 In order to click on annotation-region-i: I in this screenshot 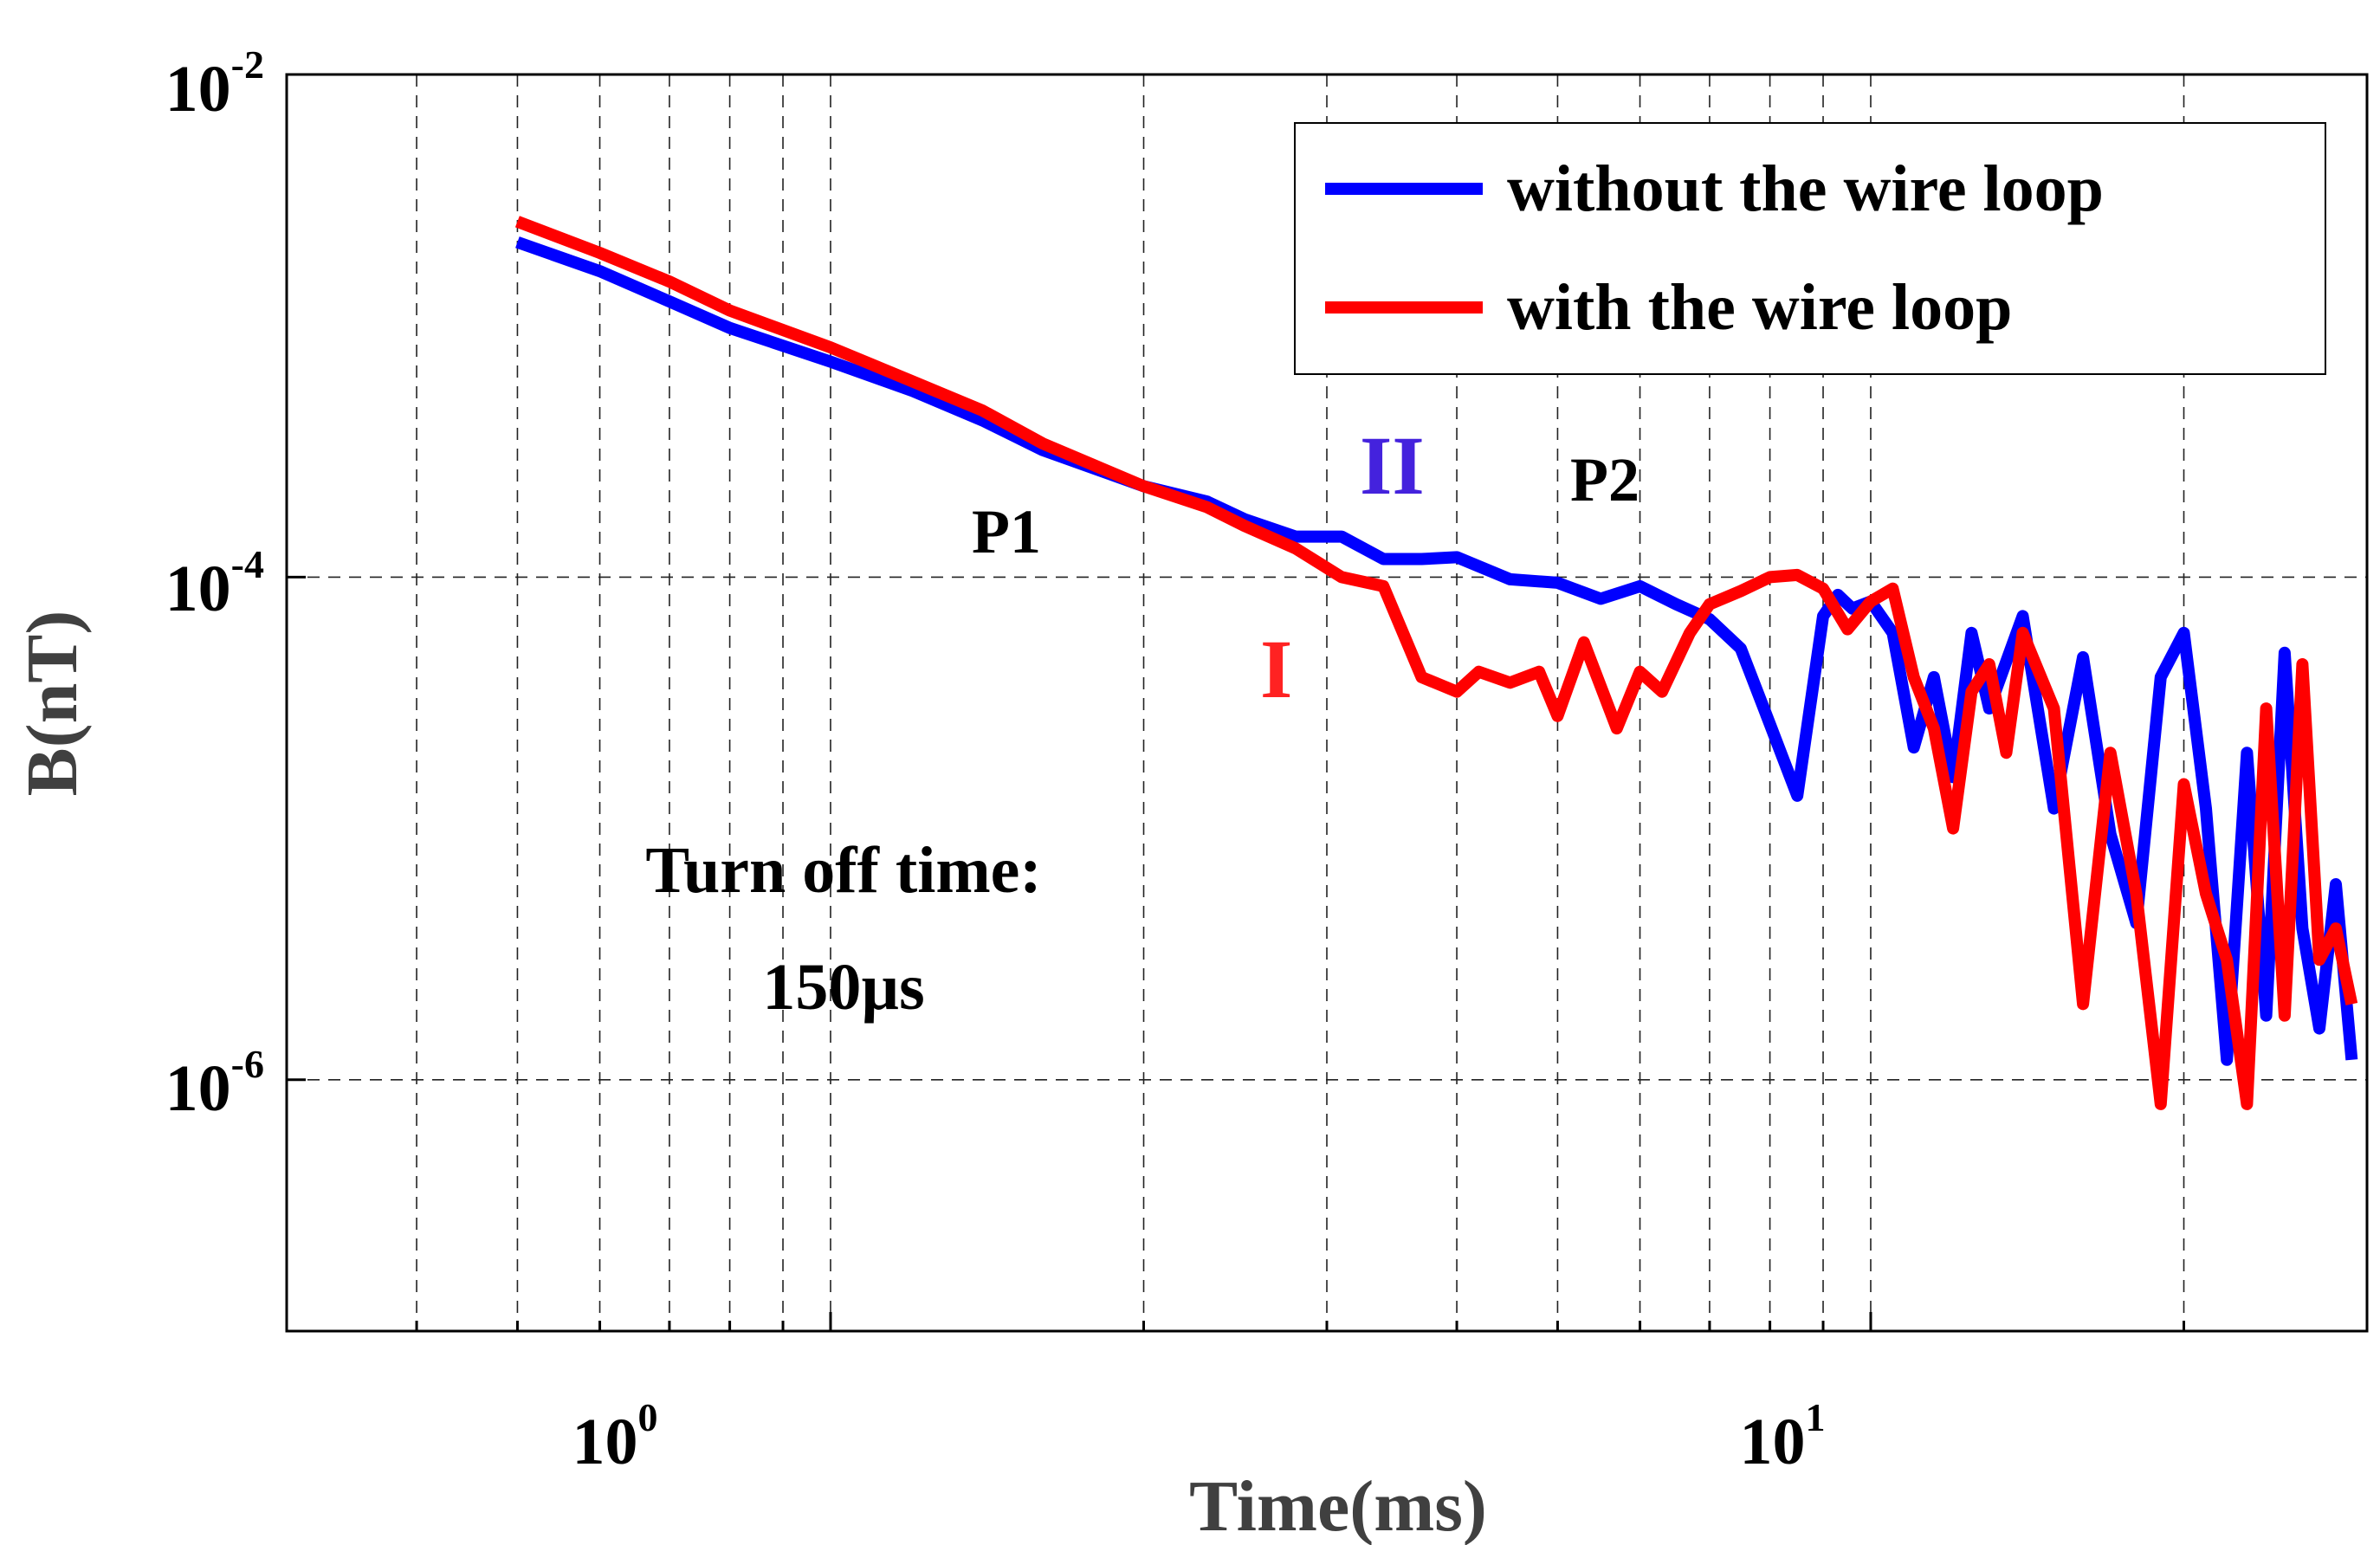, I will do `click(1276, 669)`.